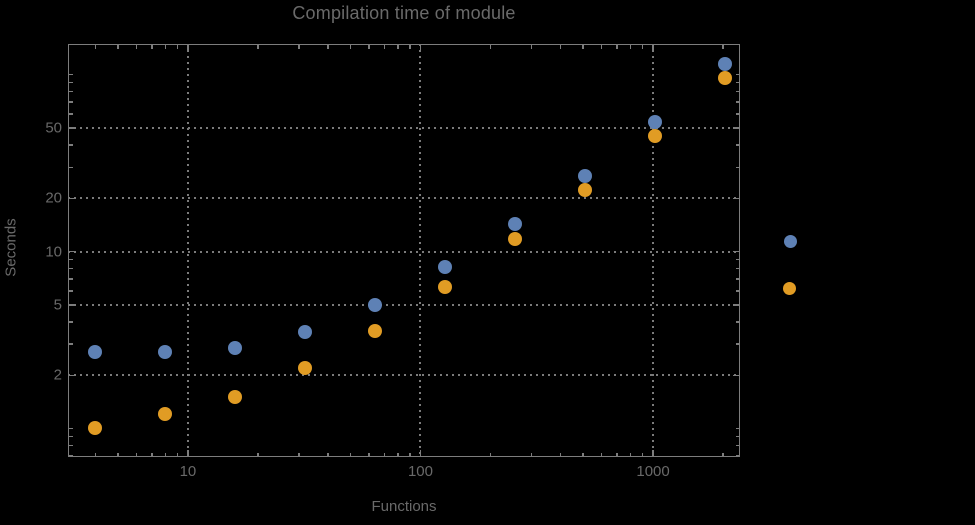 The height and width of the screenshot is (525, 975). Describe the element at coordinates (420, 471) in the screenshot. I see `x-tick-label-100: 100` at that location.